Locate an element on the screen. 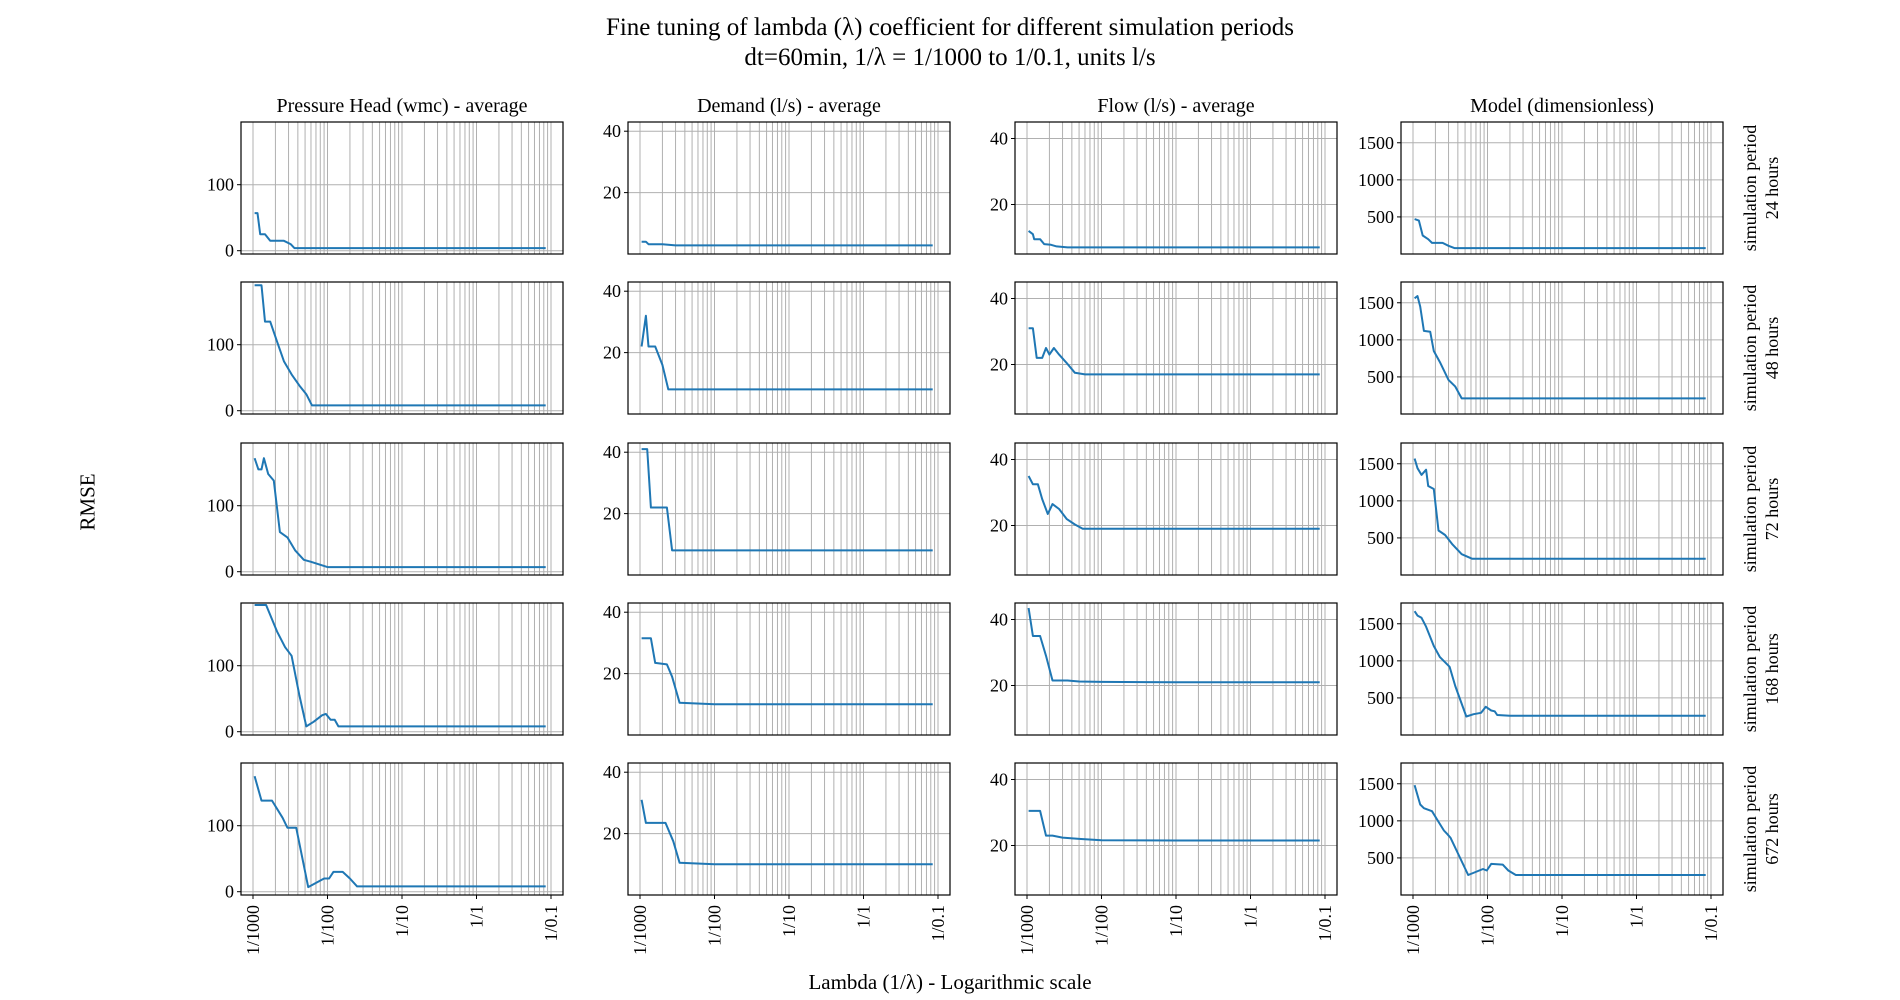 This screenshot has width=1900, height=1000. row-label-line2: 72 hours is located at coordinates (1772, 509).